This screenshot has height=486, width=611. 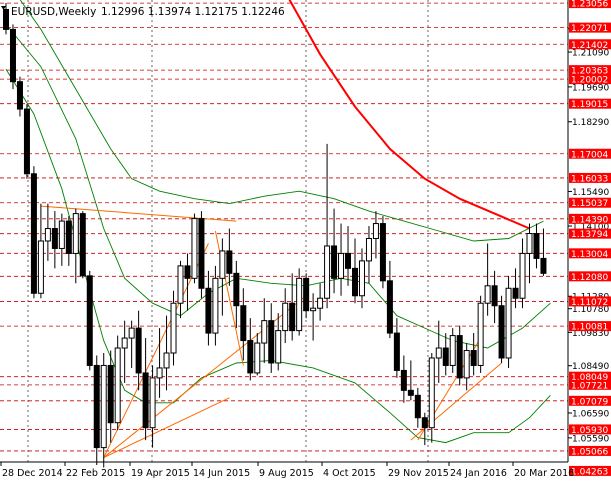 What do you see at coordinates (589, 179) in the screenshot?
I see `level-price-label: 1.16033` at bounding box center [589, 179].